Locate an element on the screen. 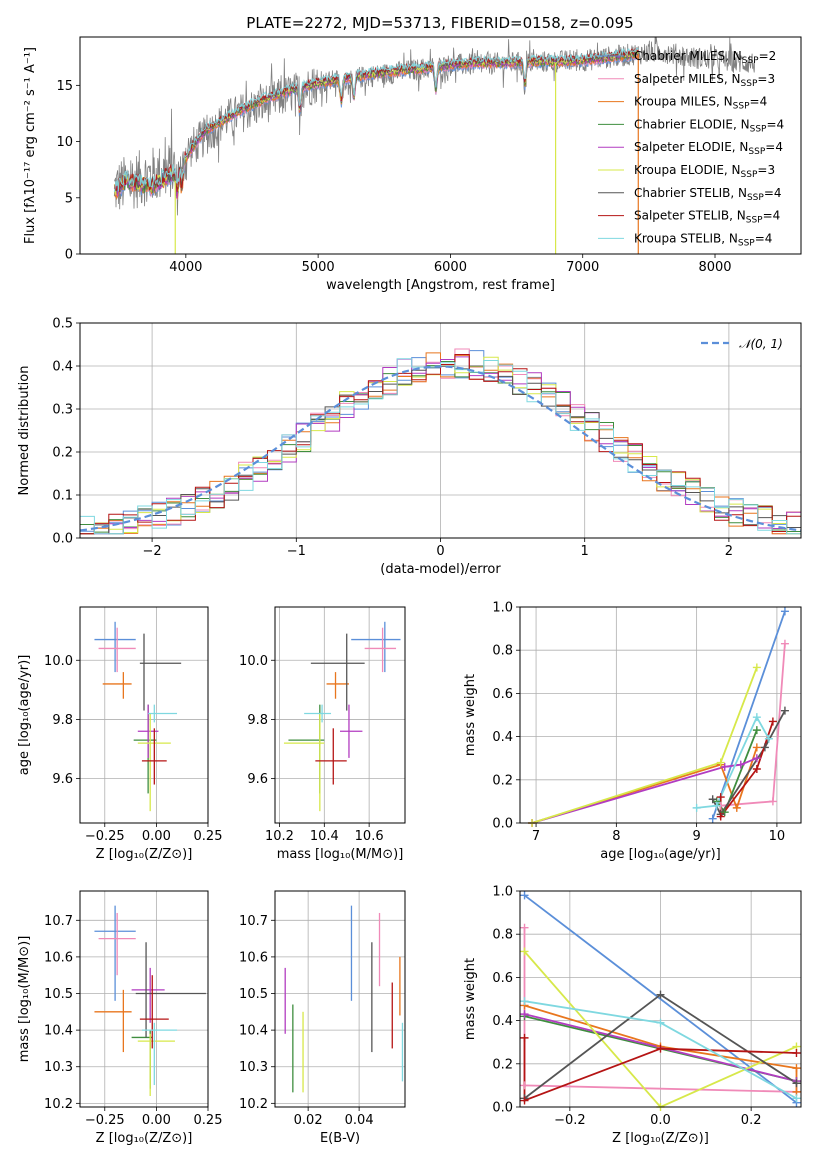 The image size is (819, 1170). legend-label: 𝒩(0, 1) is located at coordinates (761, 344).